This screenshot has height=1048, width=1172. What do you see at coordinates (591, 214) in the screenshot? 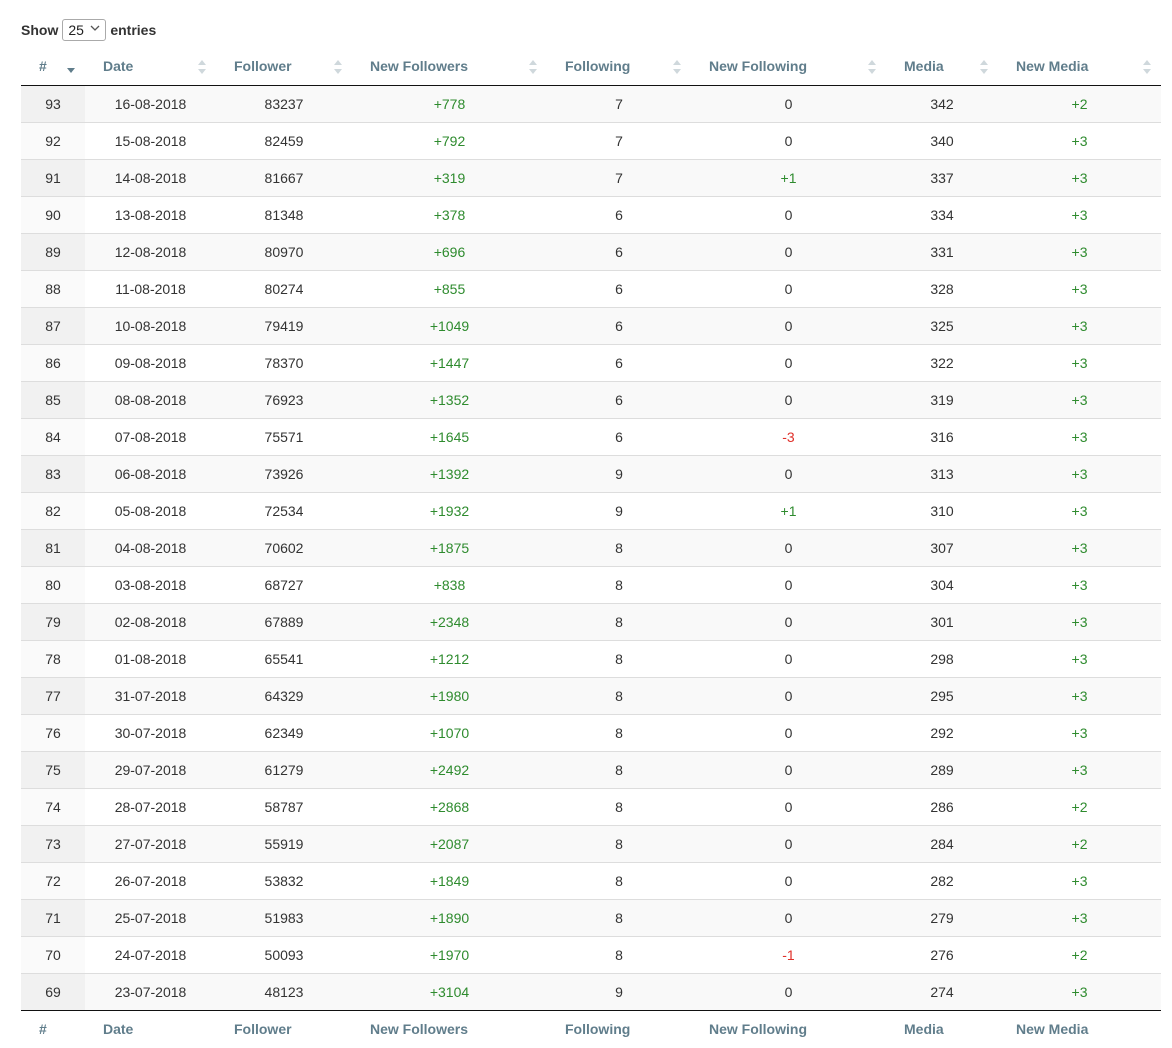
I see `table-row: 90 13-08-2018 81348 +378 6 0 334 +3` at bounding box center [591, 214].